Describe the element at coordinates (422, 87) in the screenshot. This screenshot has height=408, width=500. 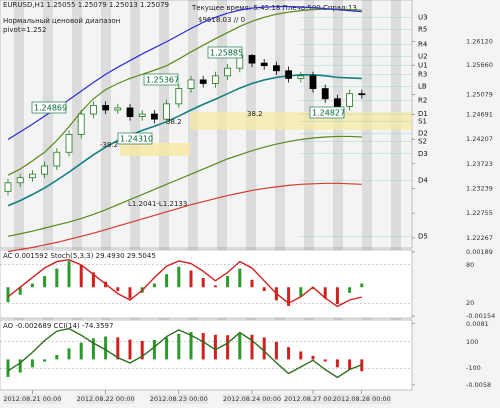
I see `level-label: LB` at that location.